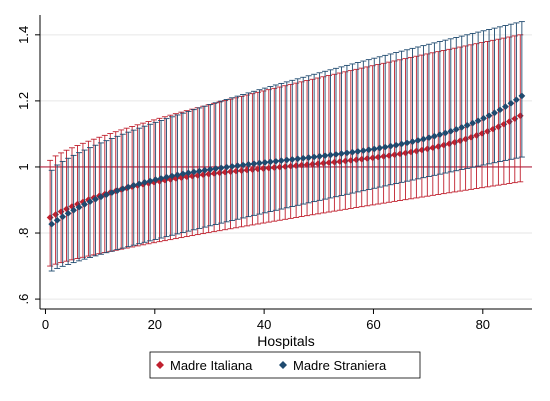  Describe the element at coordinates (373, 324) in the screenshot. I see `x-tick-label: 60` at that location.